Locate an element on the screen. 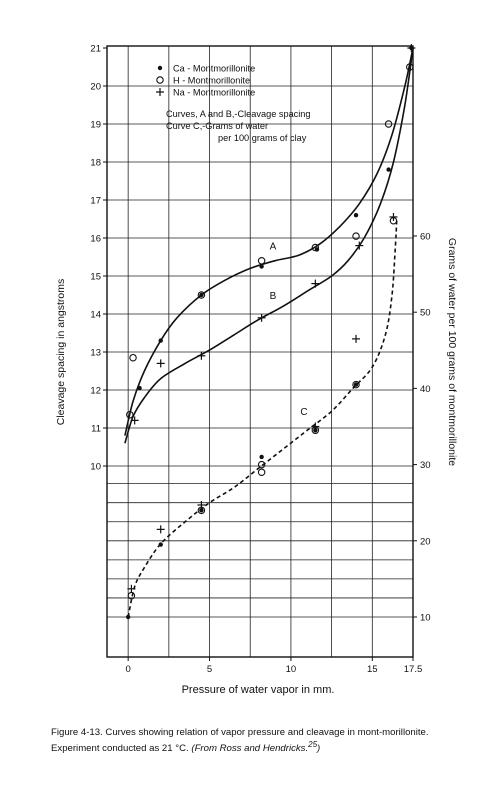  left-tick-label: 15 is located at coordinates (95, 277).